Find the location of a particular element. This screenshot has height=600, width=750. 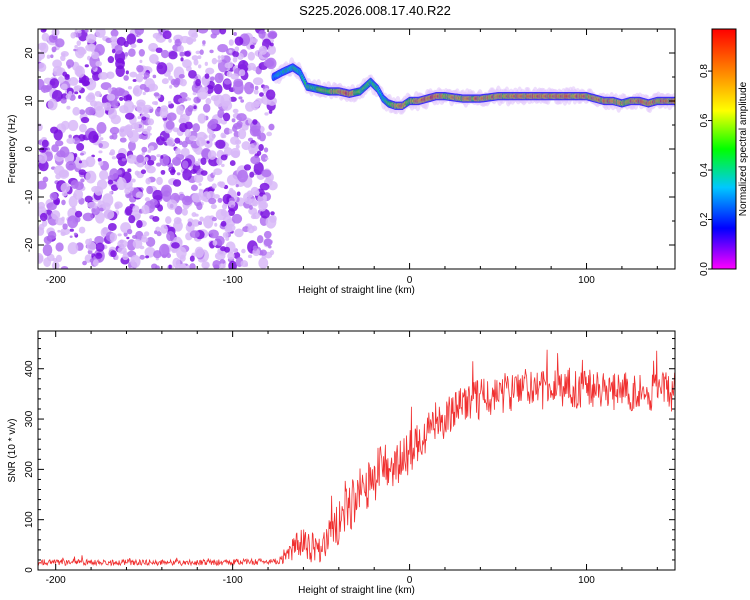

snr-x-tick-label: 100 is located at coordinates (586, 580).